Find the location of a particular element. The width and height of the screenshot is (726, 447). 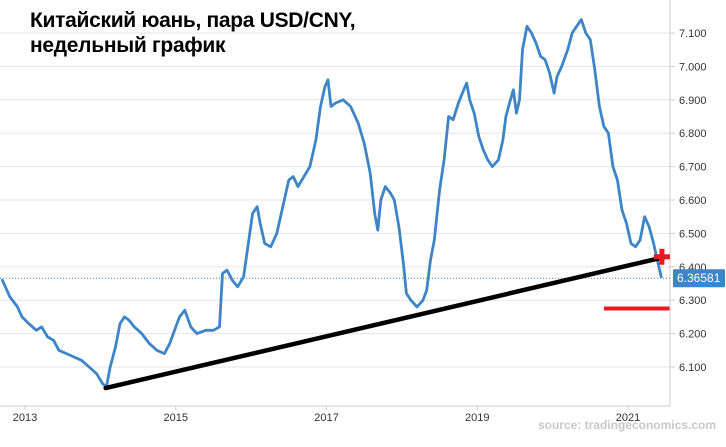

x-tick-label: 2015 is located at coordinates (176, 418).